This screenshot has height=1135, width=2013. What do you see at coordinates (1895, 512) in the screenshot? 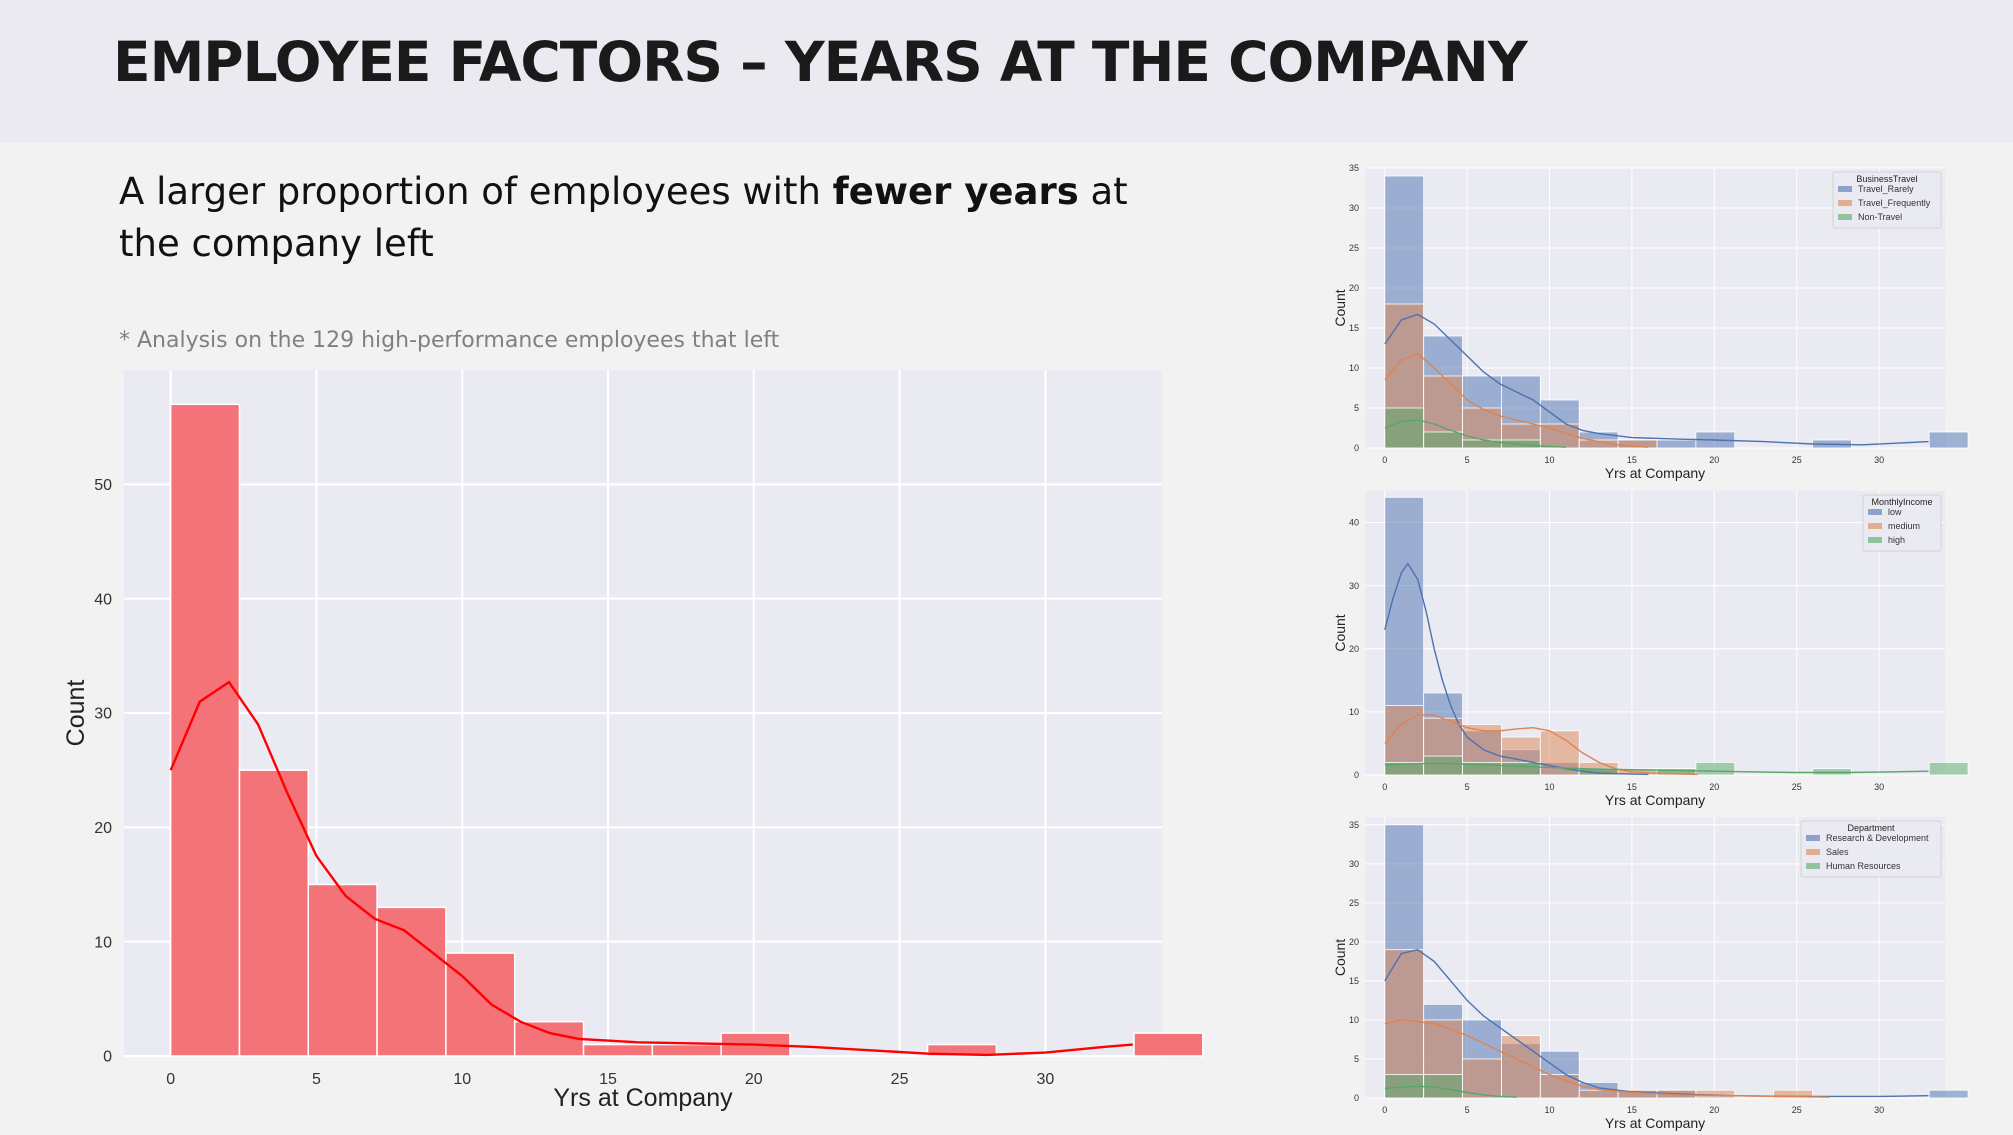
I see `legend-label: low` at bounding box center [1895, 512].